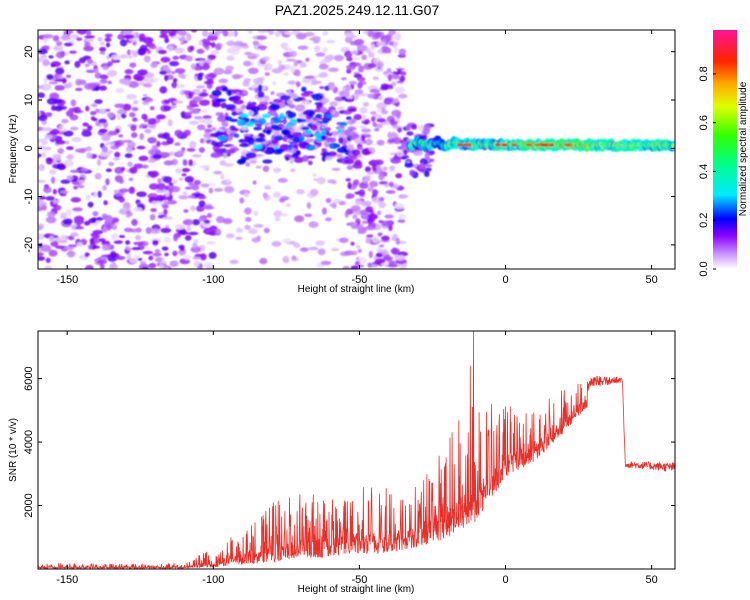 The image size is (750, 600). What do you see at coordinates (67, 280) in the screenshot?
I see `x-tick-label: -150` at bounding box center [67, 280].